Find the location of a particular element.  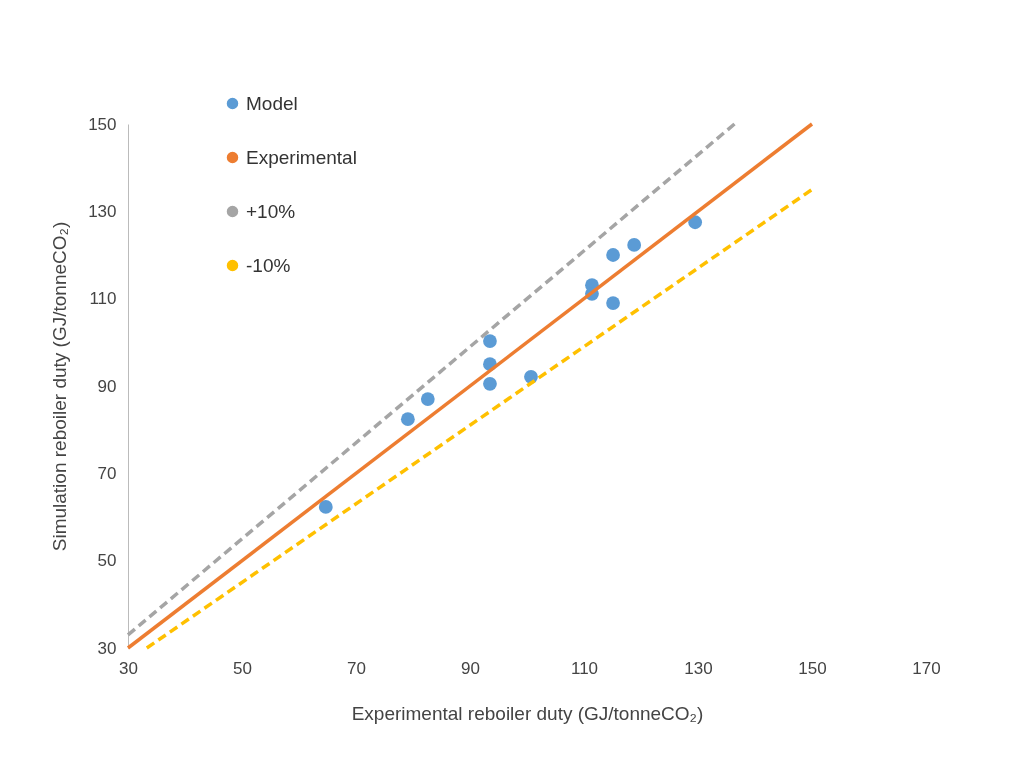

y-tick-label: 50 is located at coordinates (107, 561).